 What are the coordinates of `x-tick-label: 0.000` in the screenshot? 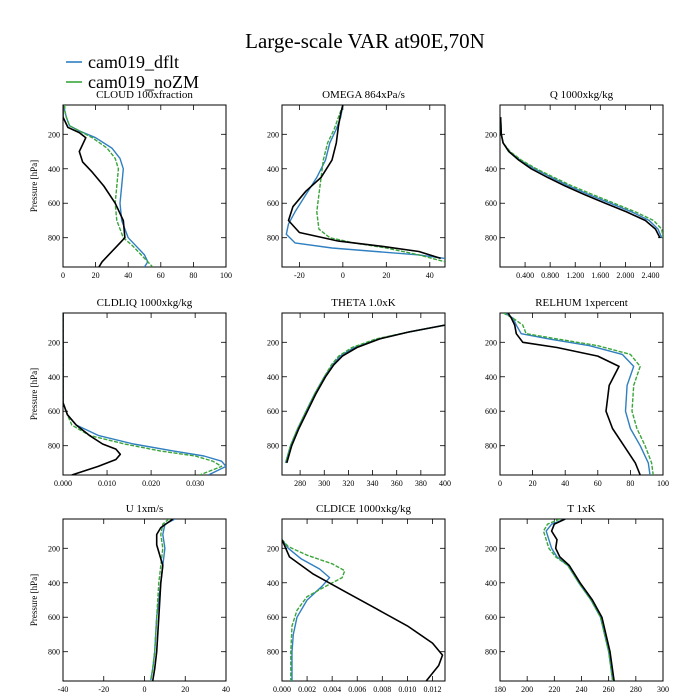 It's located at (282, 689).